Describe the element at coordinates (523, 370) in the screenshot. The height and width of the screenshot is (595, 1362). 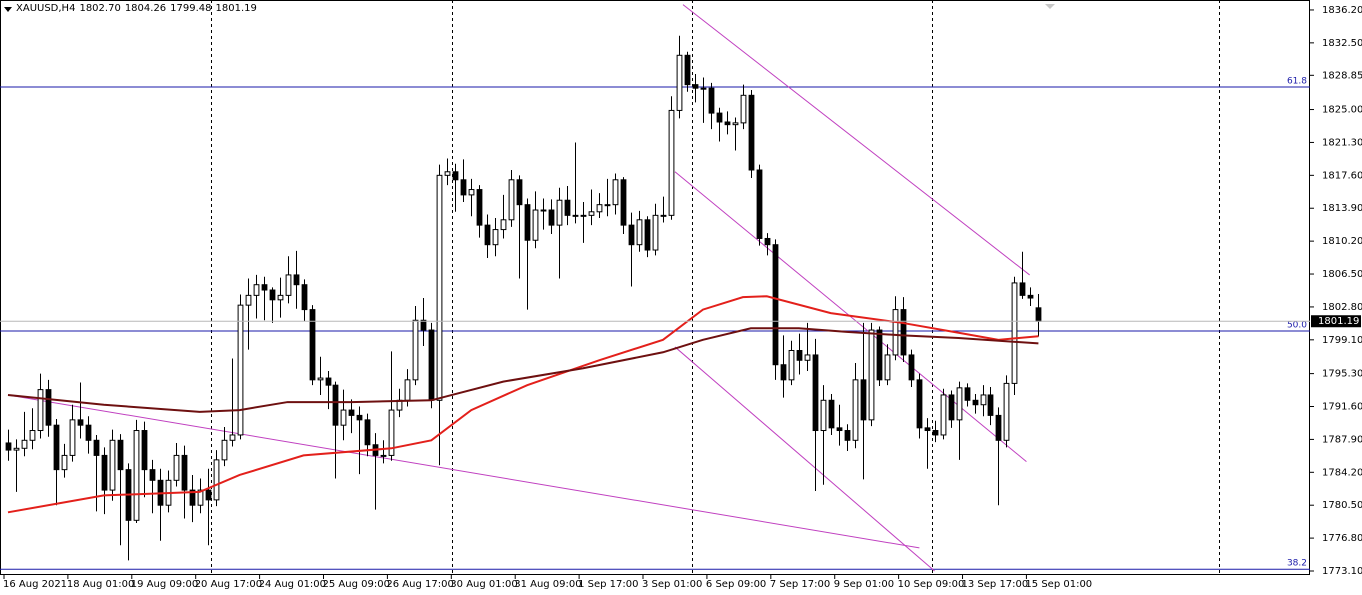
I see `moving-average` at that location.